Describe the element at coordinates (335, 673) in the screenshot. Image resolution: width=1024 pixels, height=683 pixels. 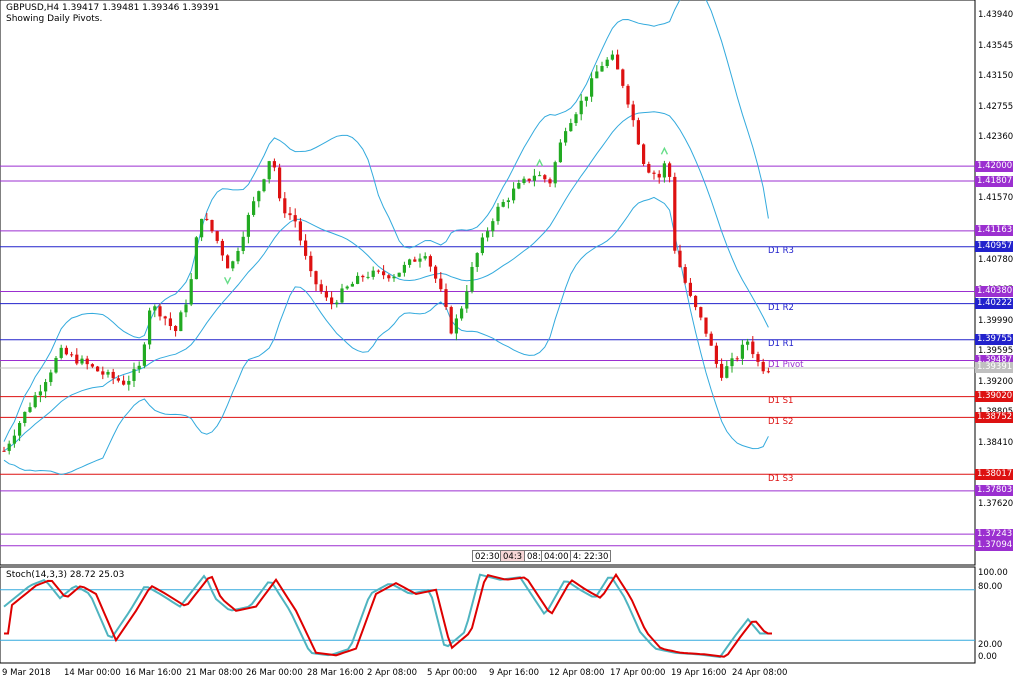
I see `time-tick: 28 Mar 16:00` at that location.